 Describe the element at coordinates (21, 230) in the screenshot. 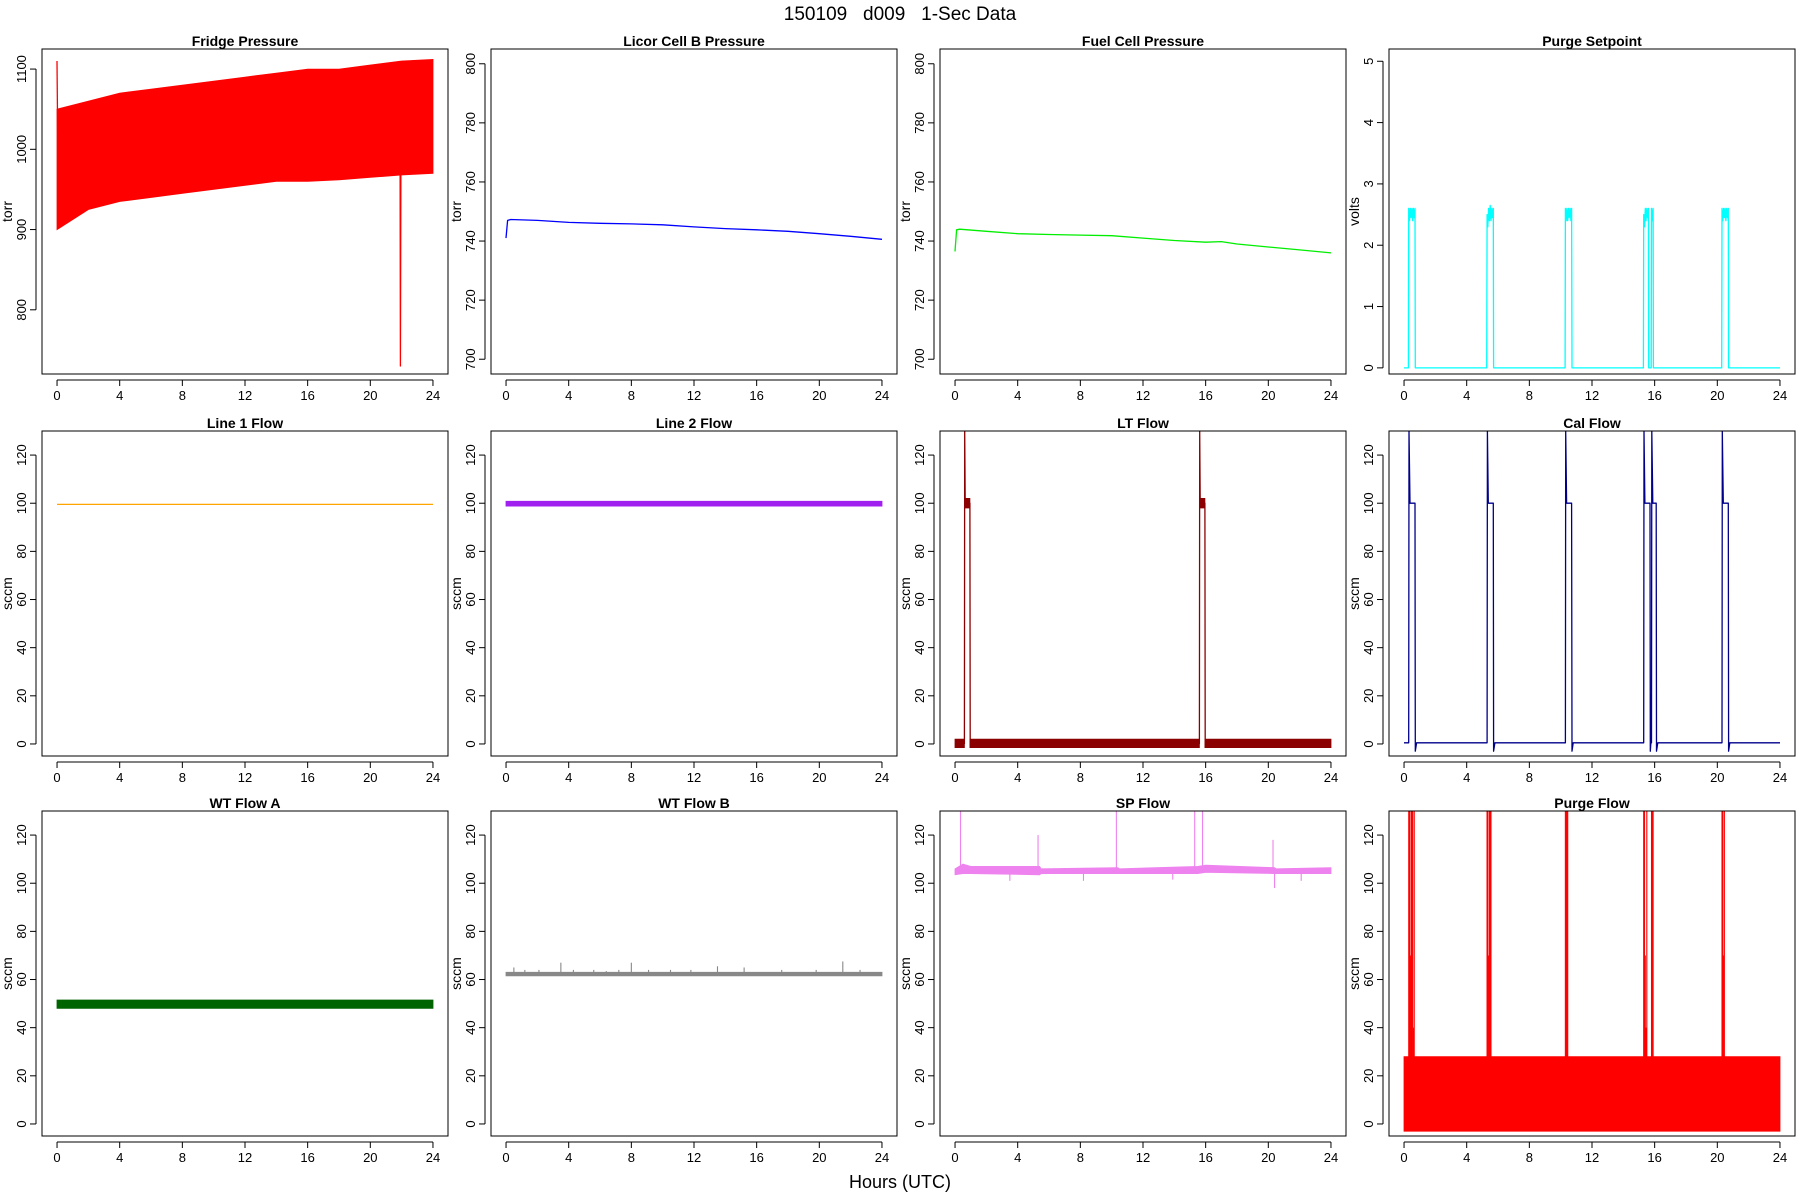

I see `y-tick-label: 900` at that location.